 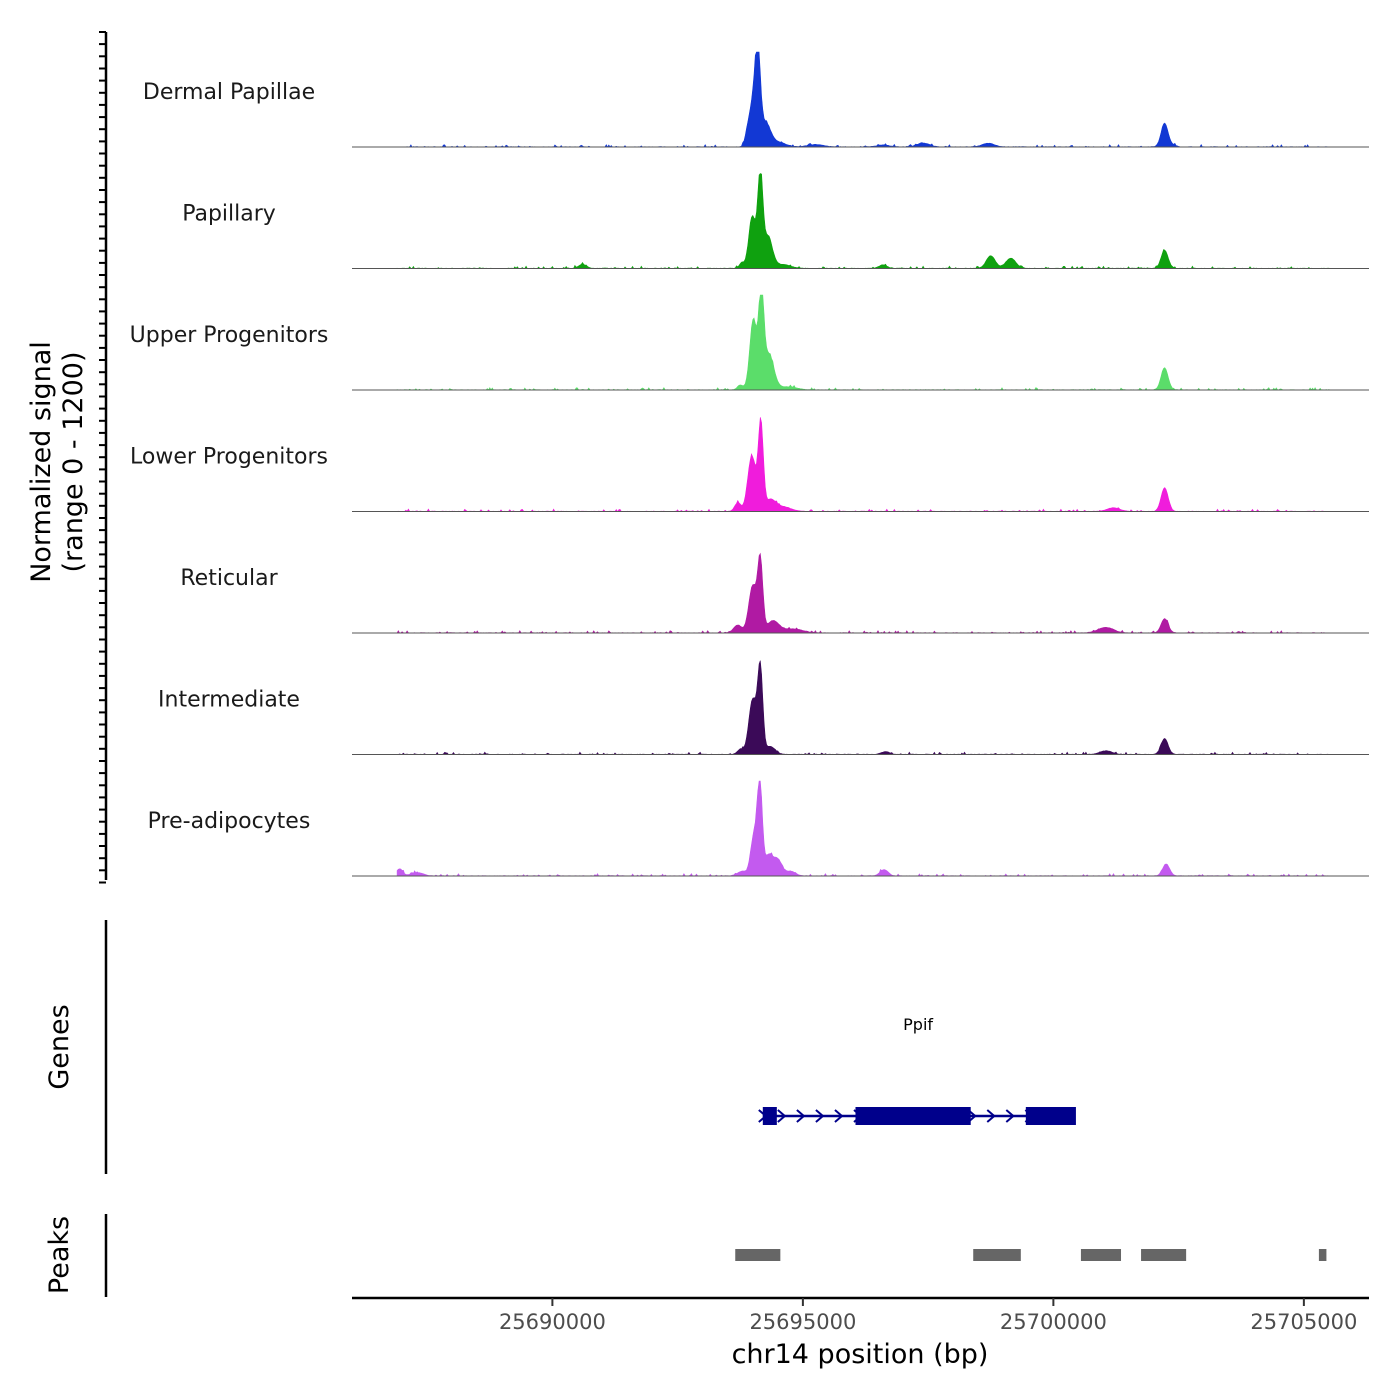 I want to click on gene-name-label: Ppif, so click(x=918, y=1024).